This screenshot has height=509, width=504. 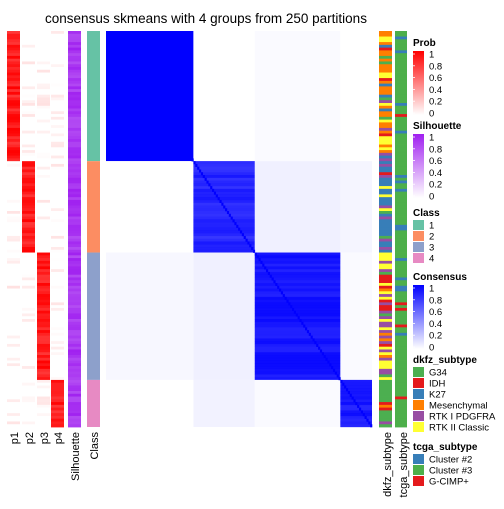 I want to click on legend-silhouette-tick-label: 0.2, so click(x=435, y=185).